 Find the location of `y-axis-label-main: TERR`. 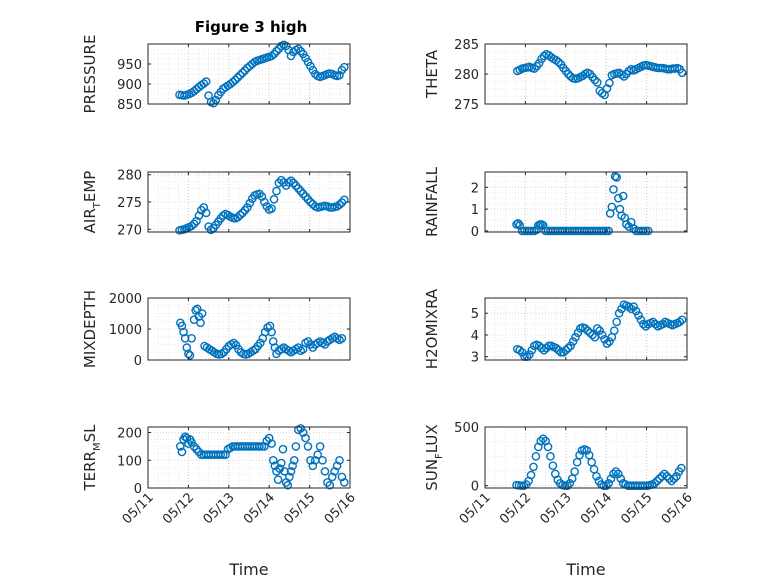

y-axis-label-main: TERR is located at coordinates (90, 471).